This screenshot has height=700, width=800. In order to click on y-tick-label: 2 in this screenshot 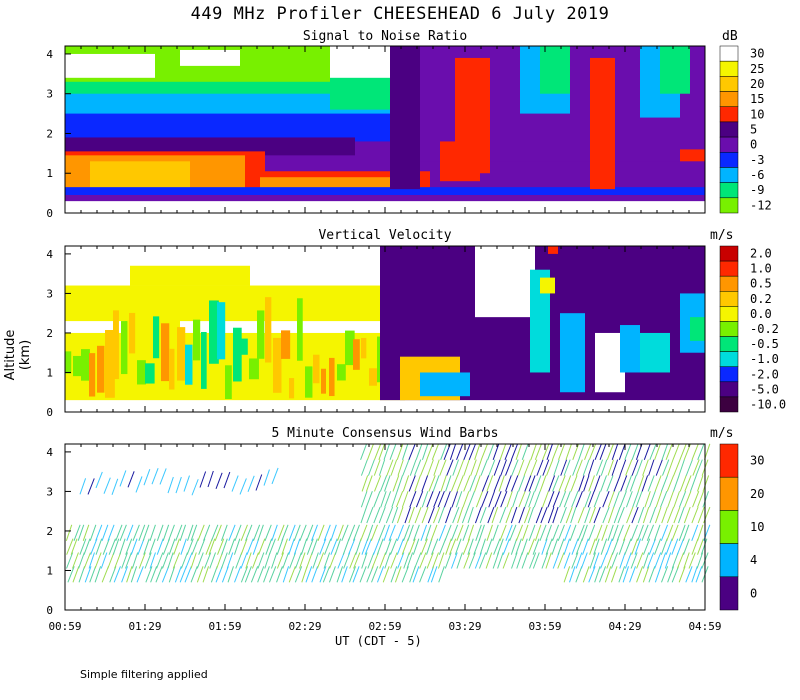, I will do `click(49, 333)`.